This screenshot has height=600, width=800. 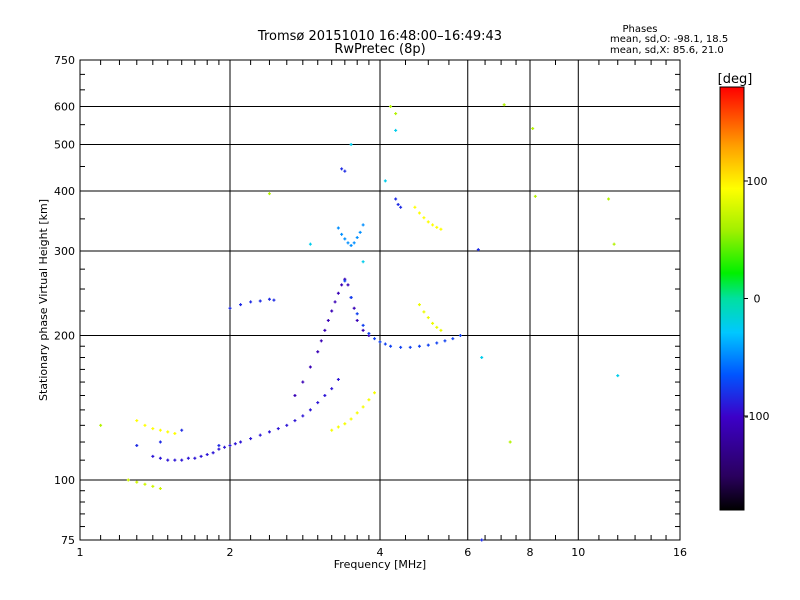 What do you see at coordinates (80, 552) in the screenshot?
I see `x-tick-label: 1` at bounding box center [80, 552].